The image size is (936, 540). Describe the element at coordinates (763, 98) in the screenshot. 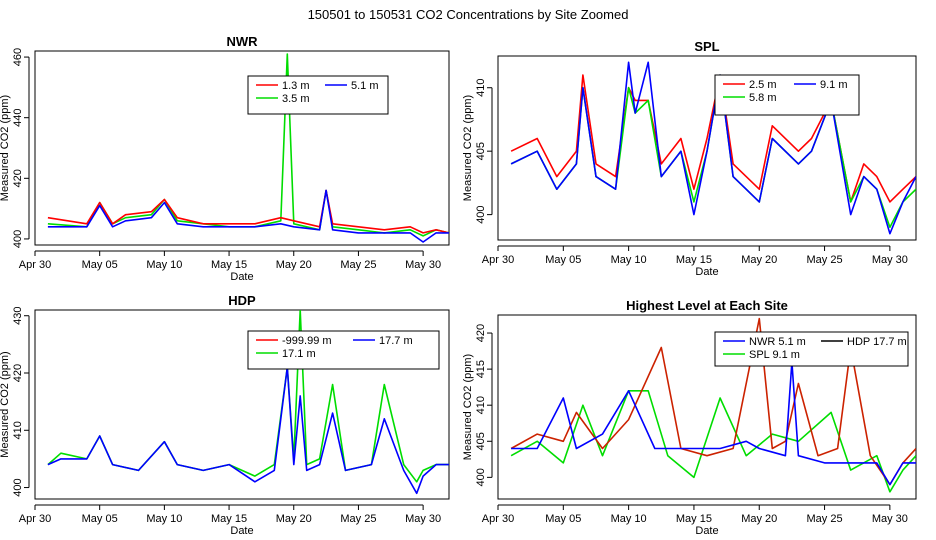

I see `legend-label: 5.8 m` at that location.